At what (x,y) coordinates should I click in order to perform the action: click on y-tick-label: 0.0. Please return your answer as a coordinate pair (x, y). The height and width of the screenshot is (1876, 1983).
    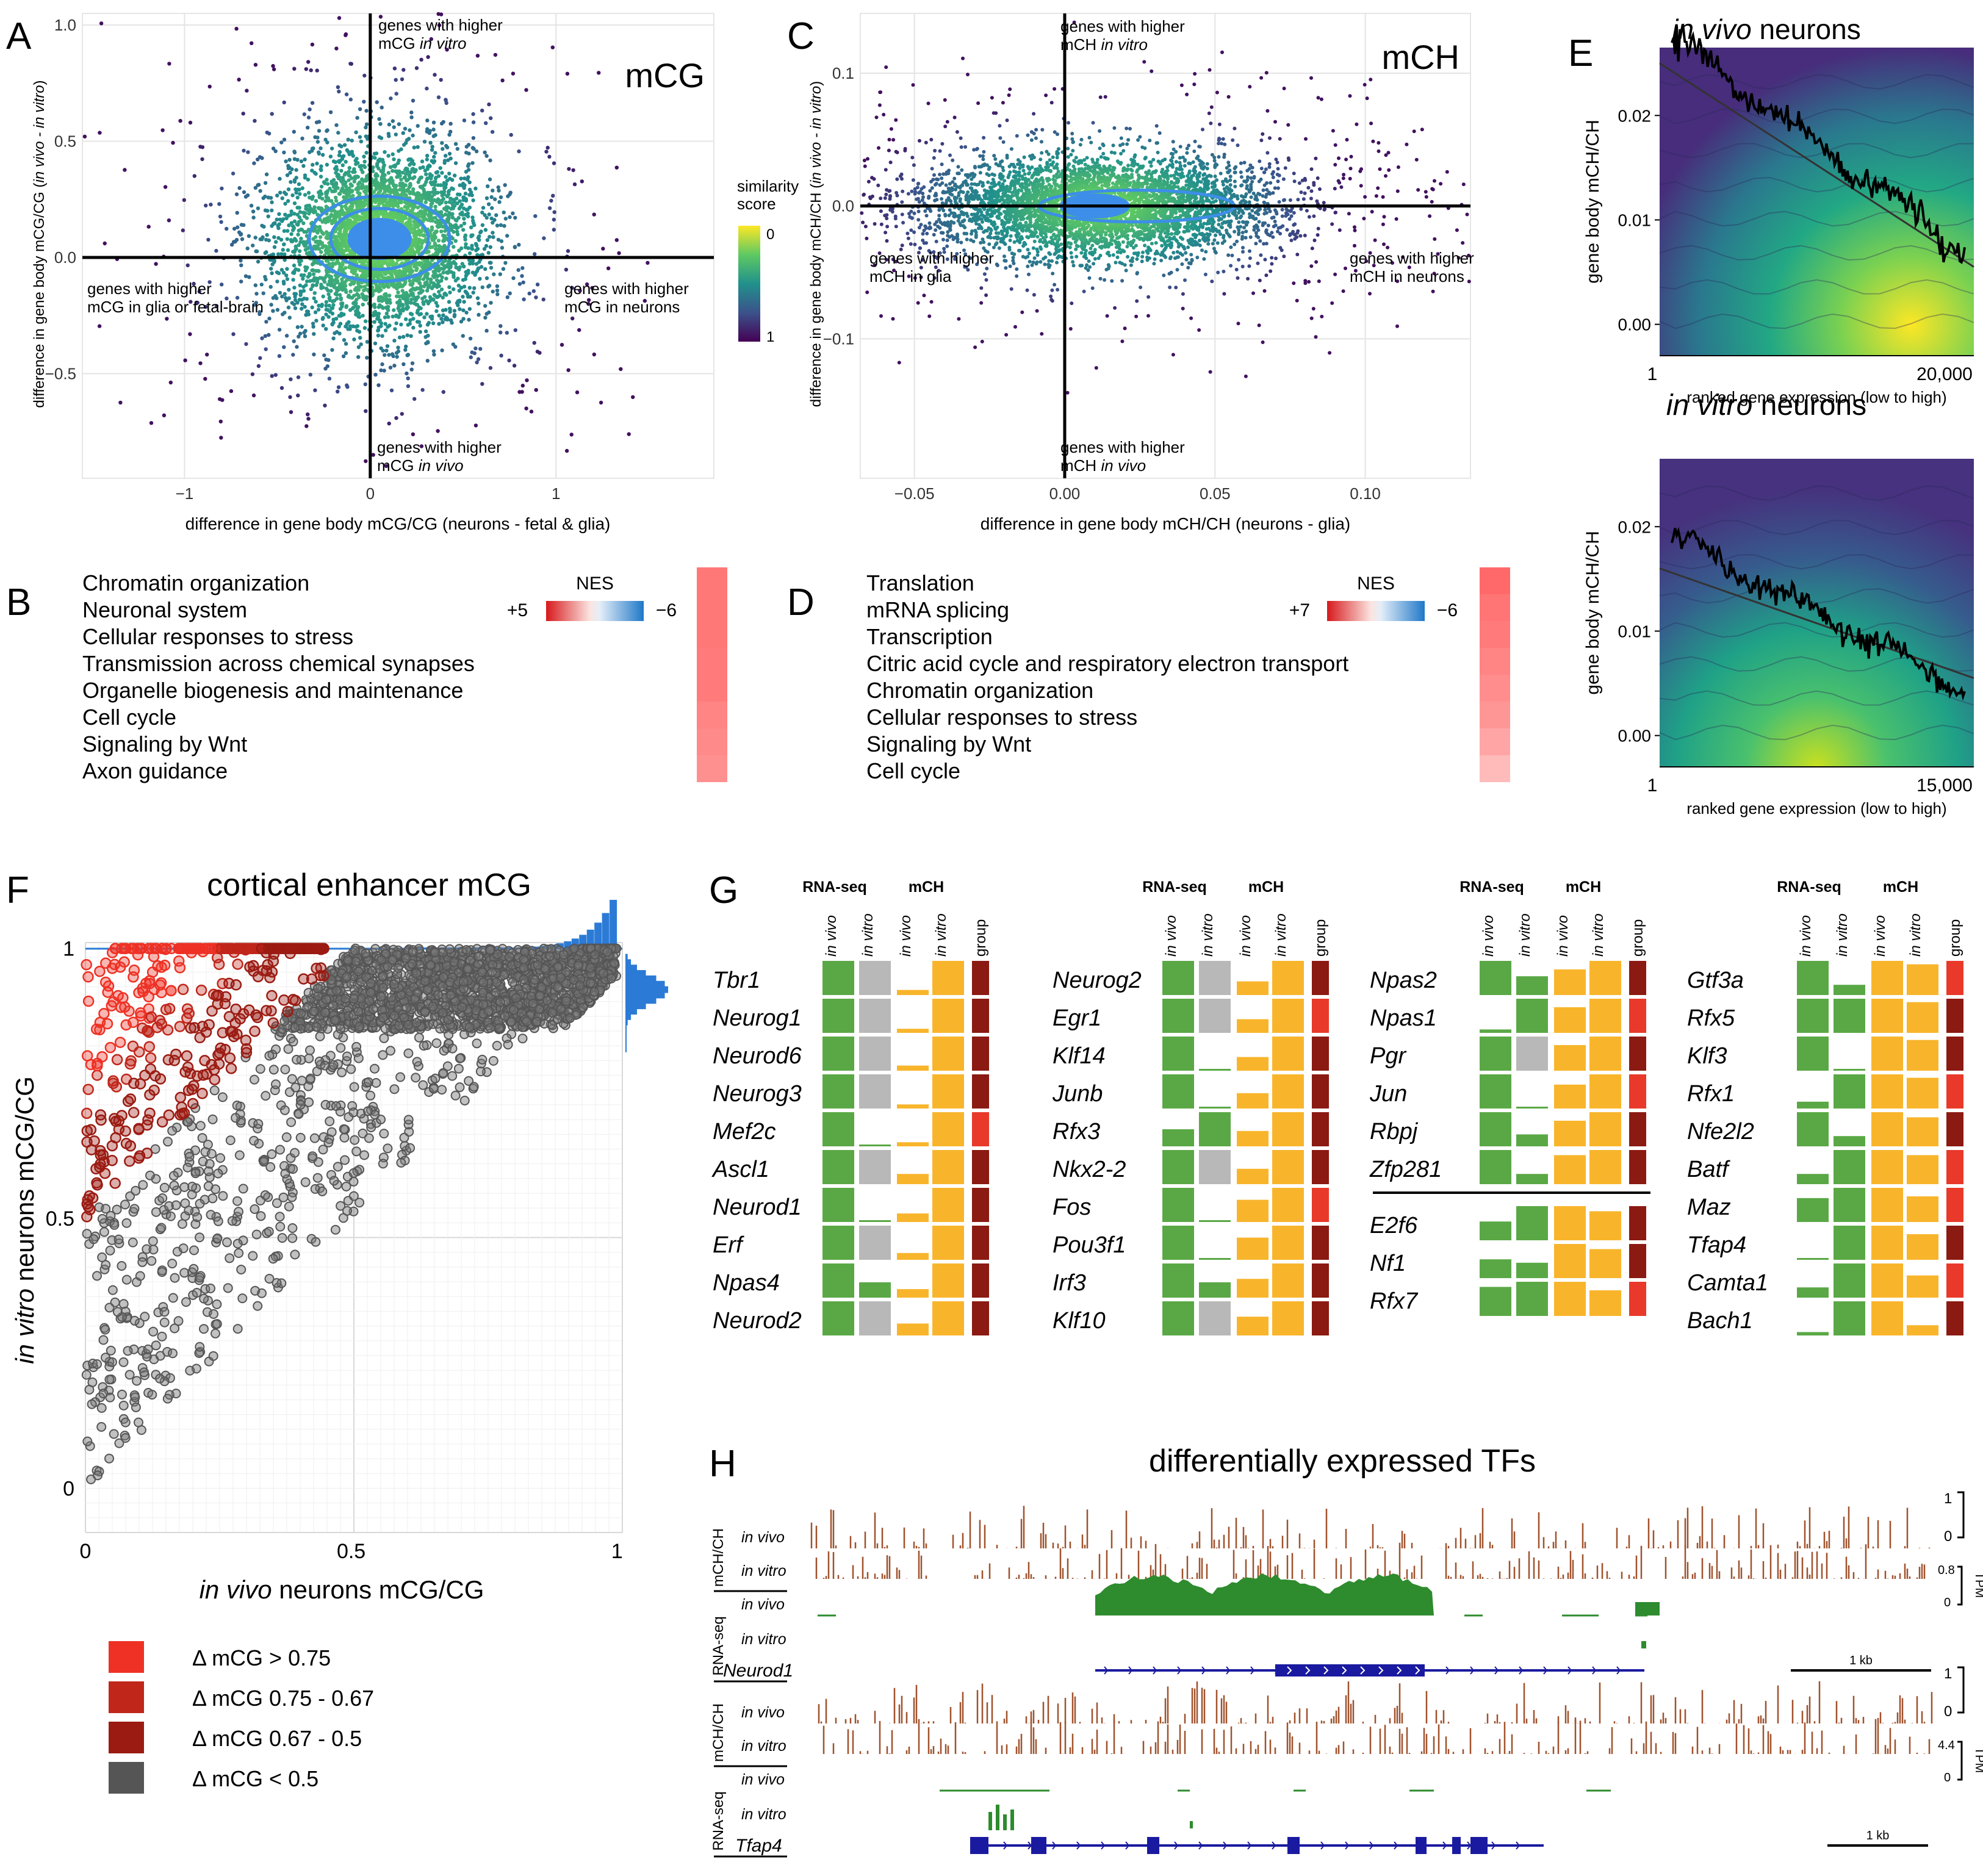
    Looking at the image, I should click on (65, 257).